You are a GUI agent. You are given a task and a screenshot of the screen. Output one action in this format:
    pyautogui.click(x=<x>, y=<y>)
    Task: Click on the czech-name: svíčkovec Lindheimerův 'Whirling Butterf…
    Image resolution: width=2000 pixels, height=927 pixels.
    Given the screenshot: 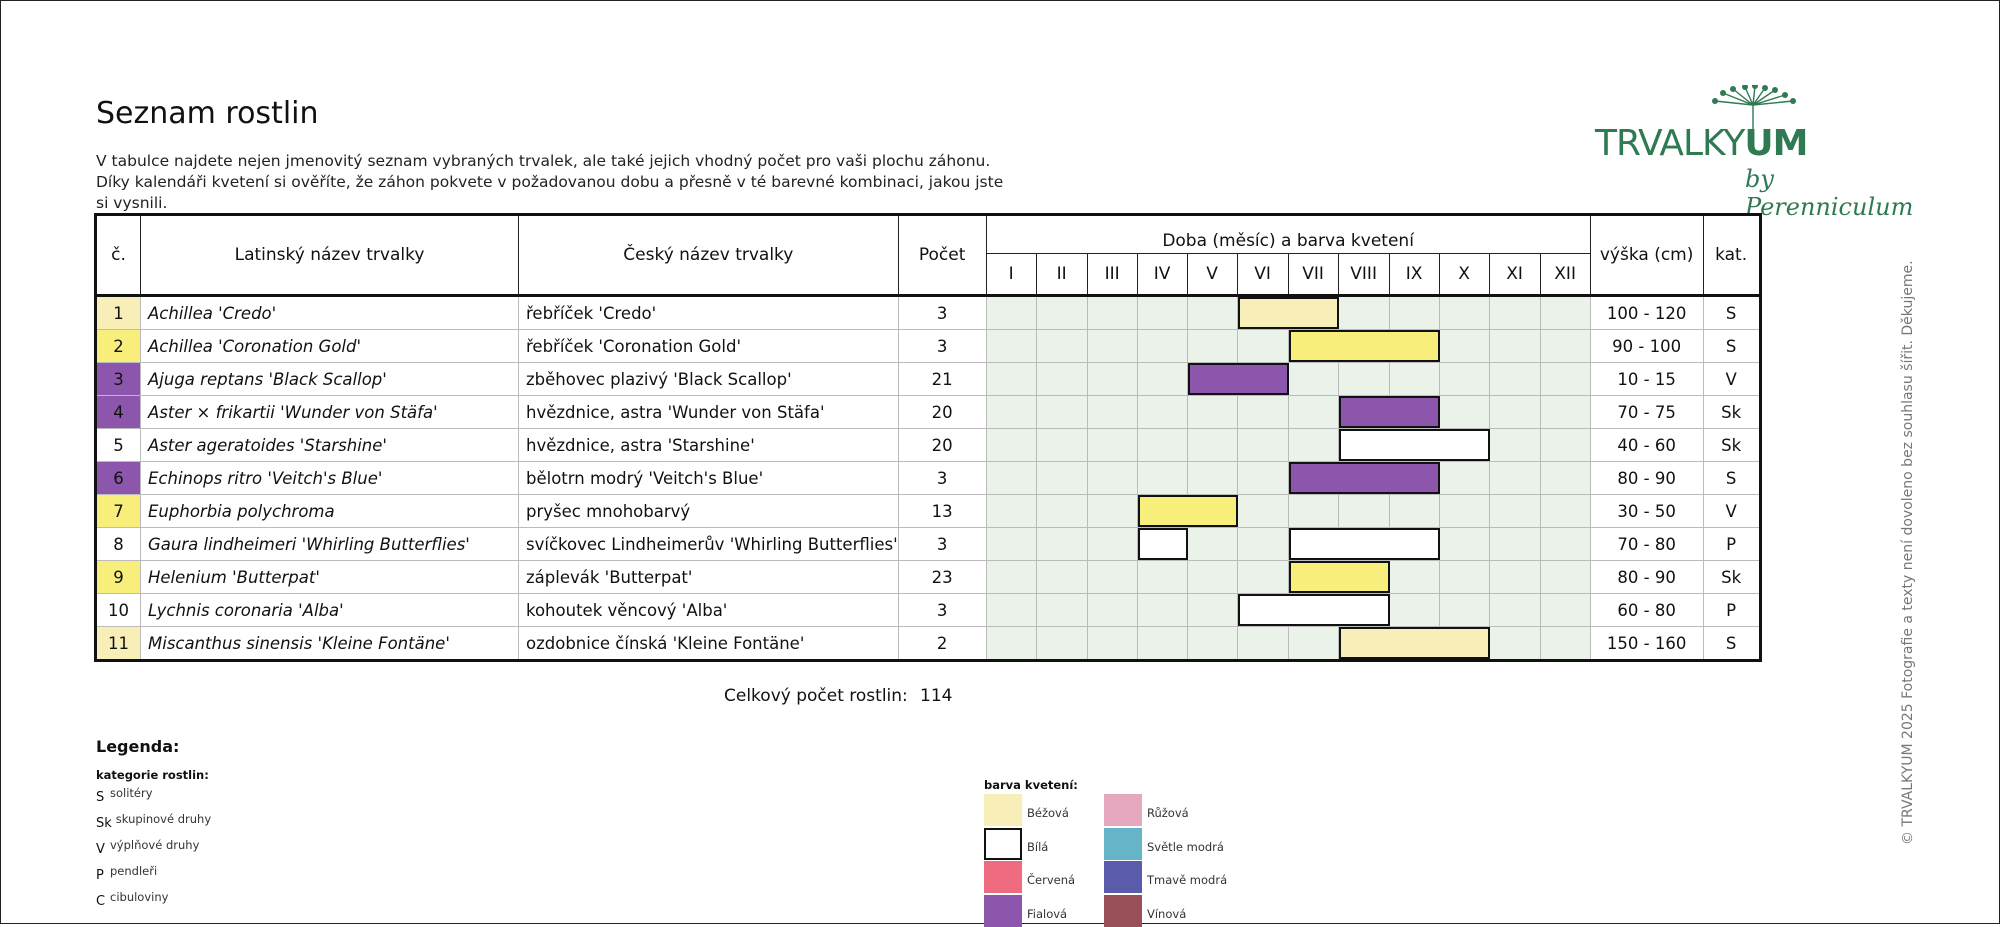 What is the action you would take?
    pyautogui.click(x=708, y=544)
    